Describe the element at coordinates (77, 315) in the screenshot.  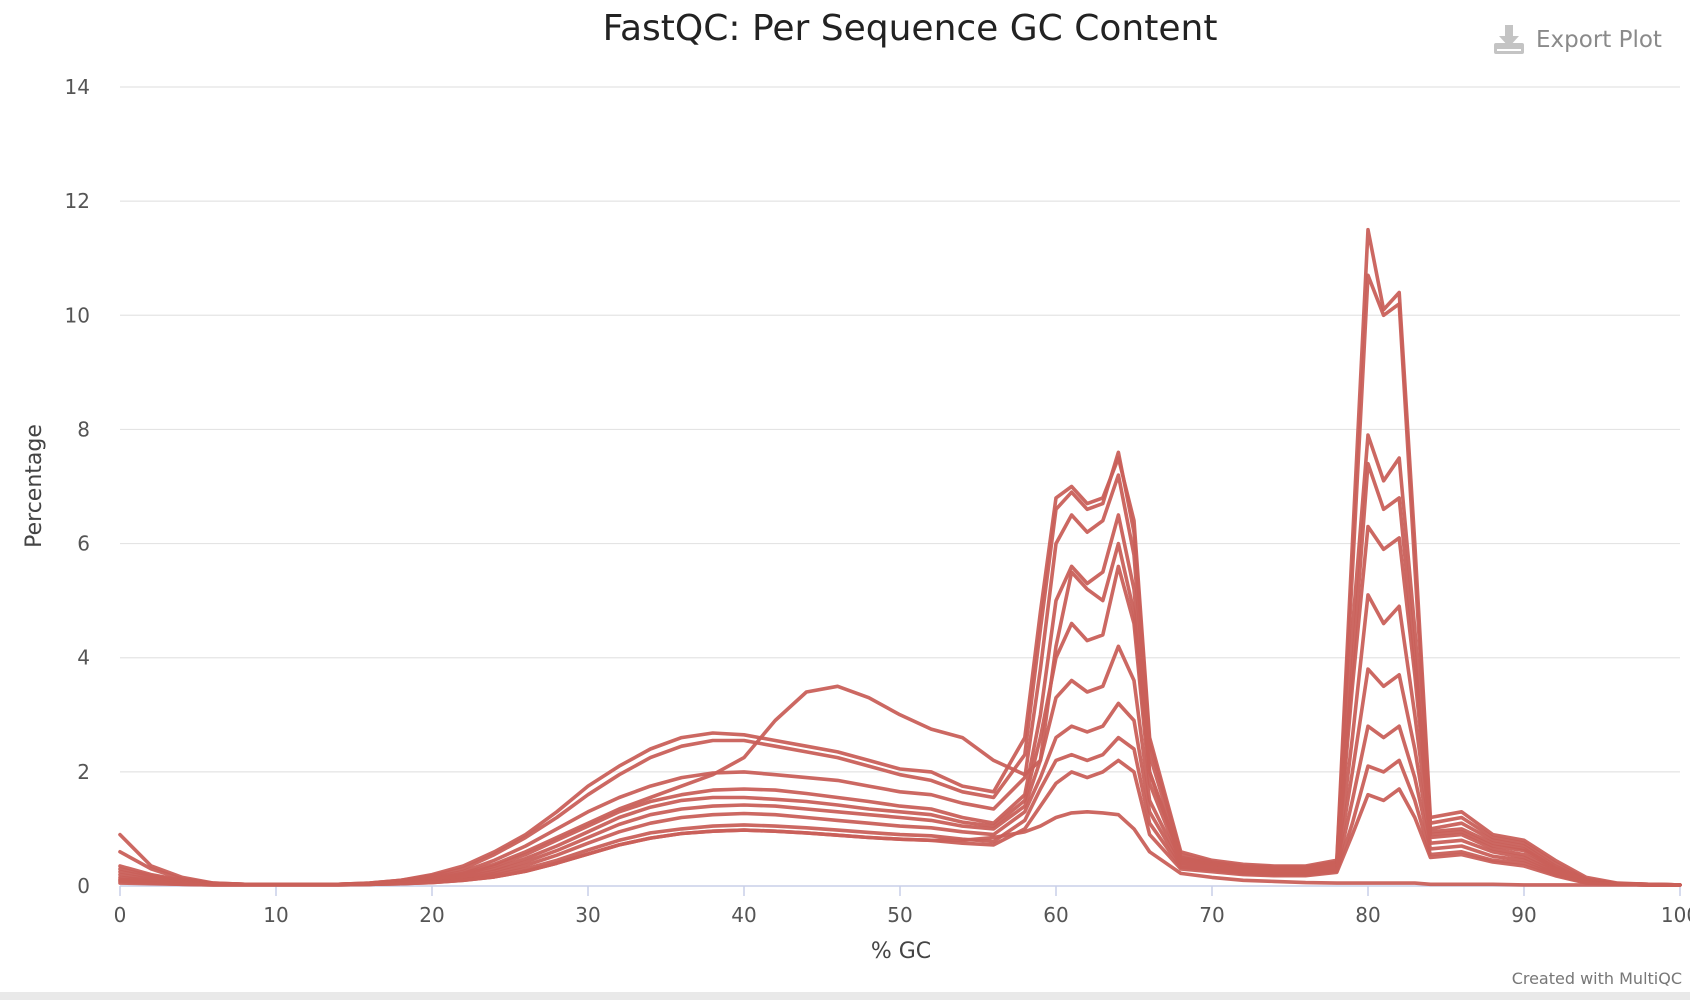
I see `y-tick-label-5: 10` at that location.